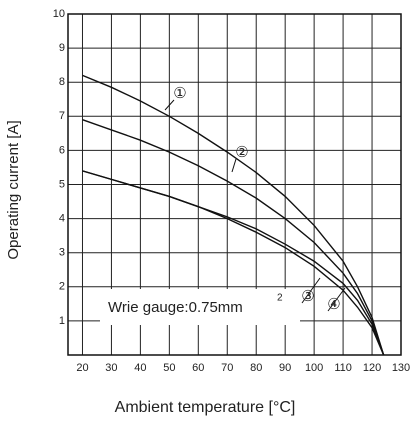 This screenshot has width=416, height=424. Describe the element at coordinates (59, 14) in the screenshot. I see `y-tick-label: 10` at that location.